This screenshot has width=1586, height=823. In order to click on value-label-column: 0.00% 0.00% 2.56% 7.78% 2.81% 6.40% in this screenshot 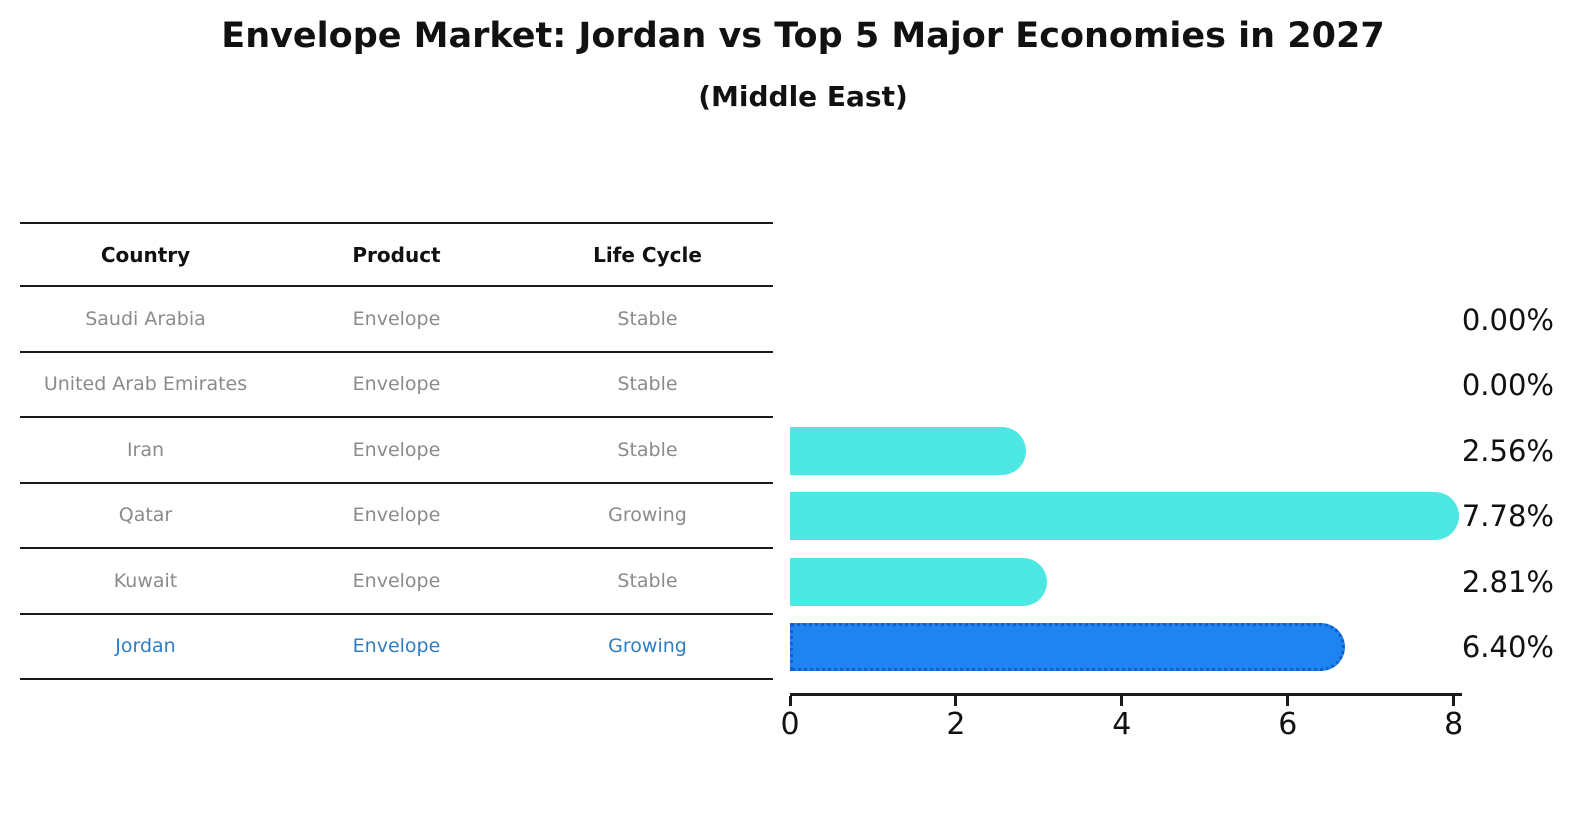, I will do `click(1503, 483)`.